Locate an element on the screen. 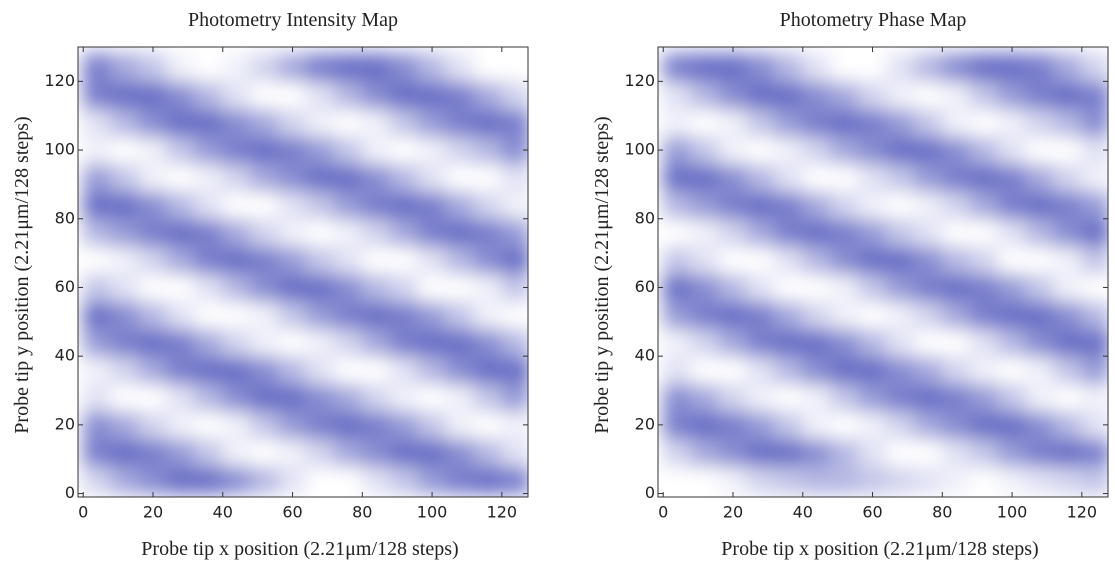 This screenshot has height=564, width=1115. y-tick-label: 60 is located at coordinates (645, 286).